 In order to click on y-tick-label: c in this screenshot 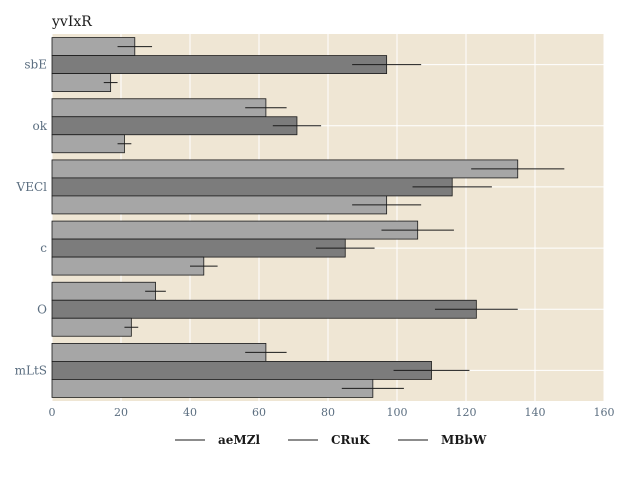, I will do `click(43, 248)`.